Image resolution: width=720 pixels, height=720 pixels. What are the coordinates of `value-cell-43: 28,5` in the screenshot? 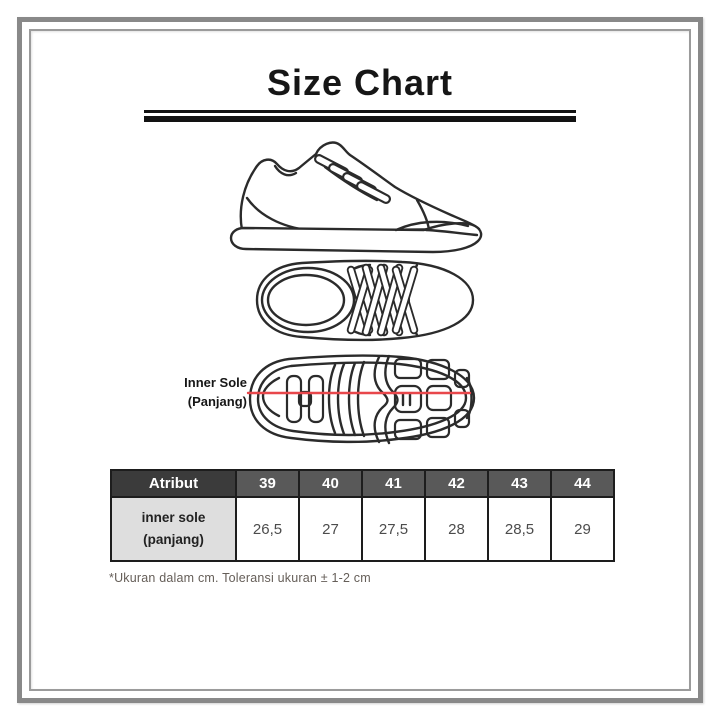 It's located at (519, 529).